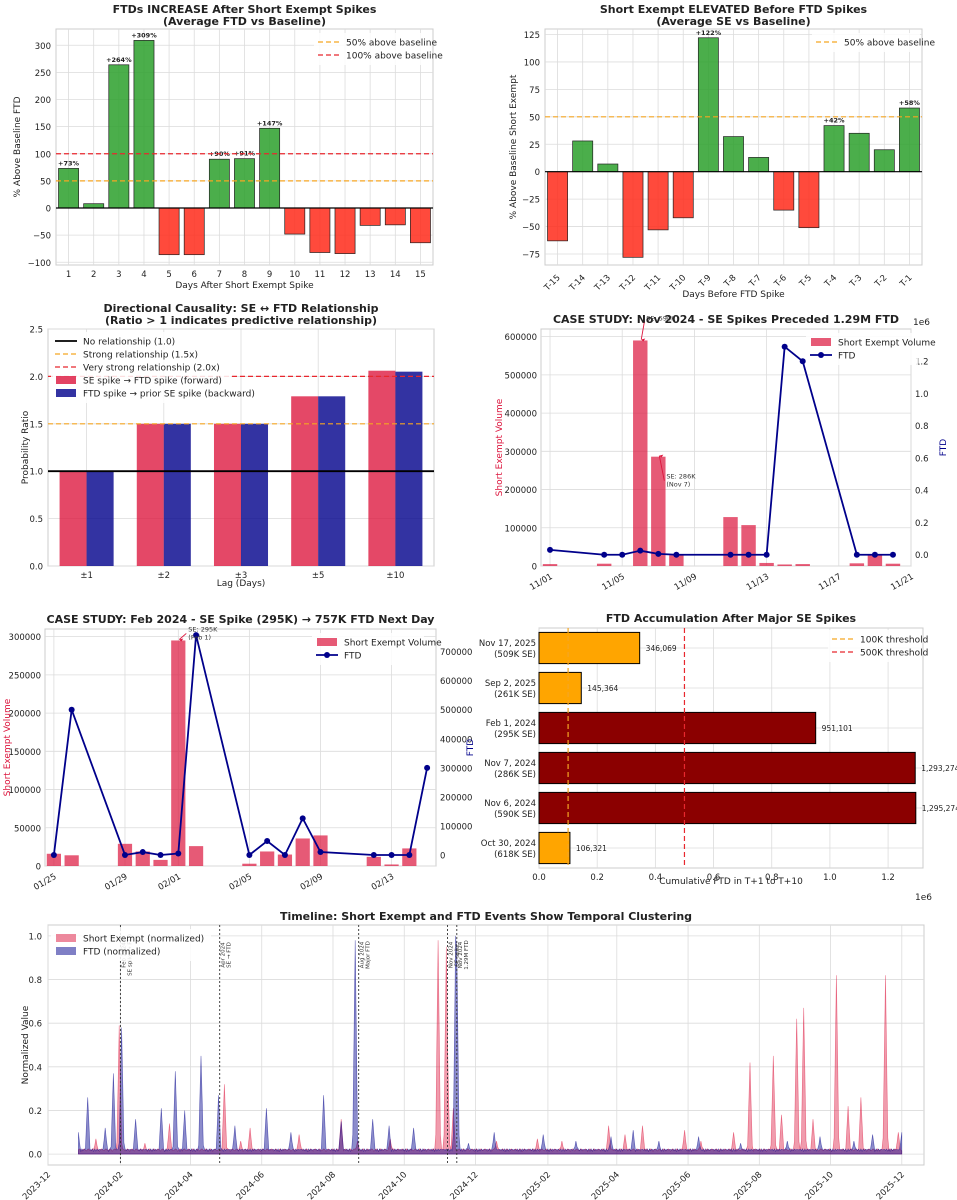 This screenshot has width=957, height=1200. Describe the element at coordinates (45, 182) in the screenshot. I see `y-tick-label: 50` at that location.